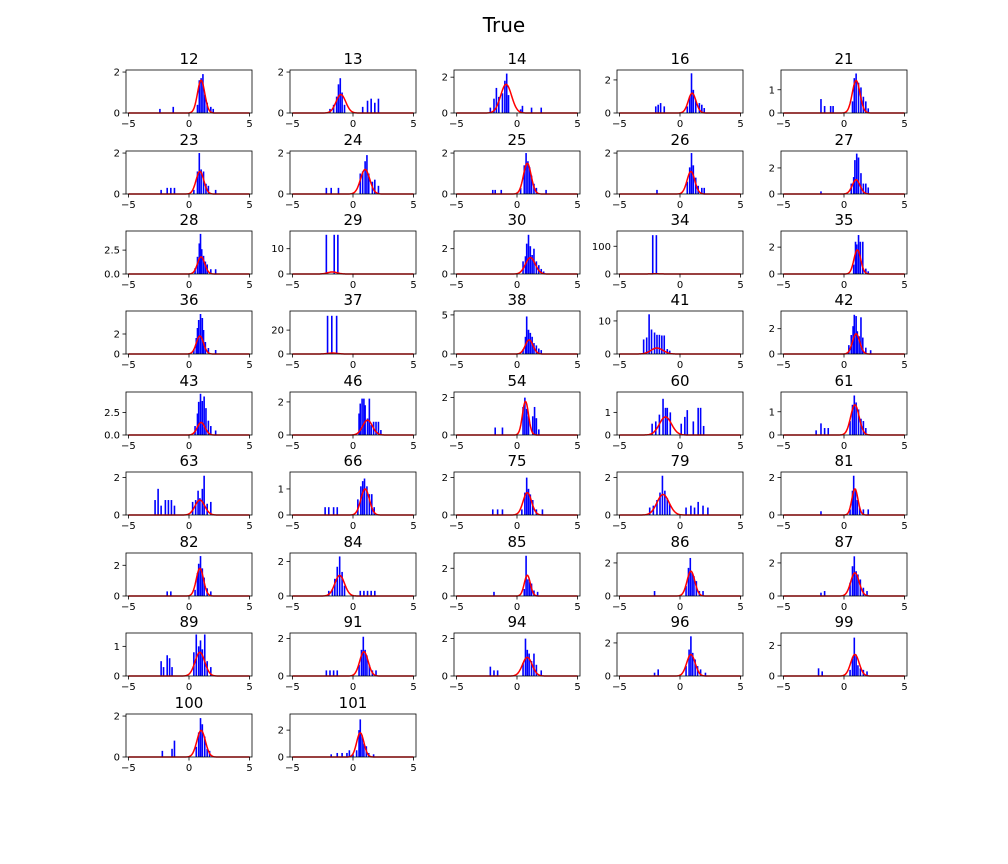 The width and height of the screenshot is (1008, 864). I want to click on subplot-title: 41, so click(679, 300).